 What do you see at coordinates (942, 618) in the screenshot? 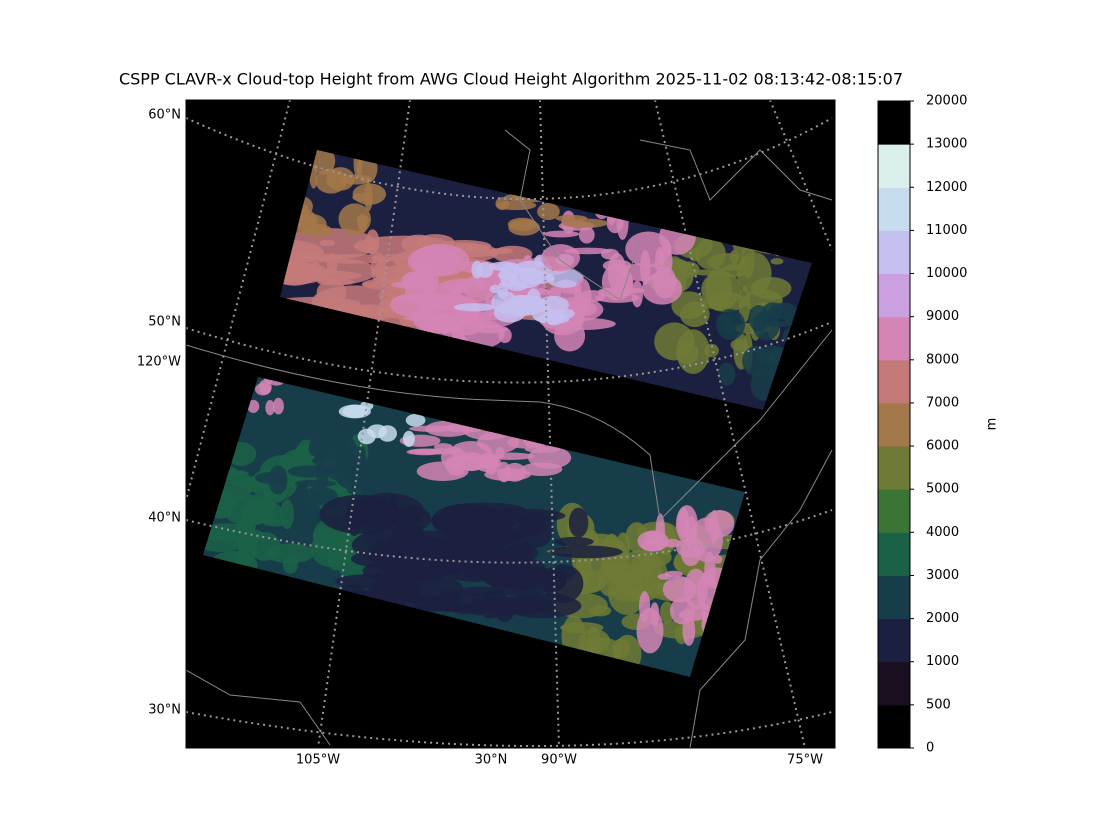
I see `colorbar-tick-label: 2000` at bounding box center [942, 618].